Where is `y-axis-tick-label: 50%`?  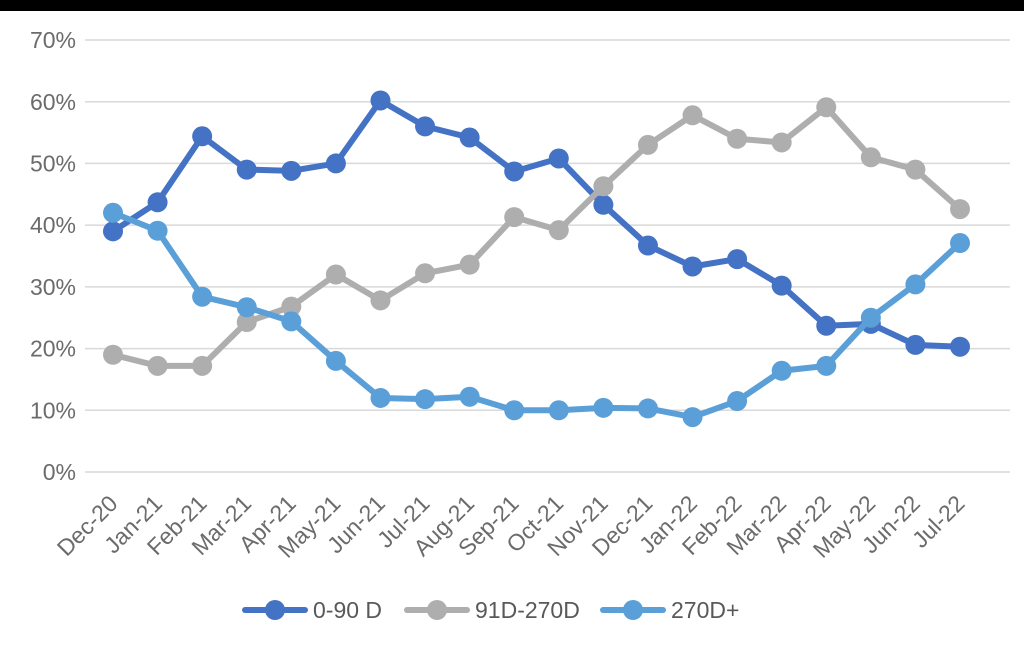
y-axis-tick-label: 50% is located at coordinates (53, 163).